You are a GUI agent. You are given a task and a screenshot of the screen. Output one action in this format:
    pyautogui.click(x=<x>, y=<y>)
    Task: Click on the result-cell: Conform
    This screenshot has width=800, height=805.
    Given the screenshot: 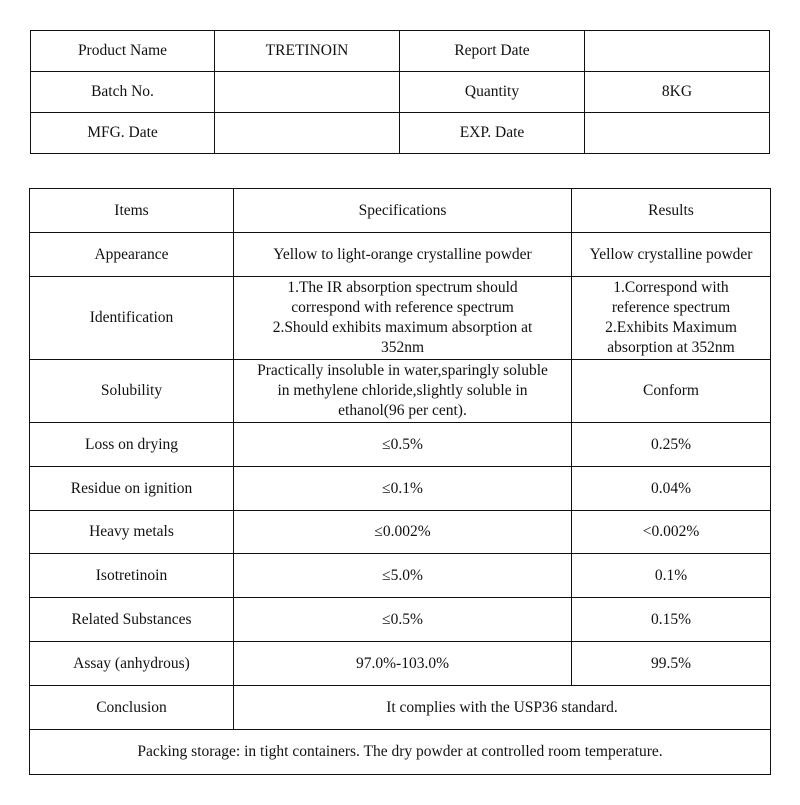 What is the action you would take?
    pyautogui.click(x=671, y=391)
    